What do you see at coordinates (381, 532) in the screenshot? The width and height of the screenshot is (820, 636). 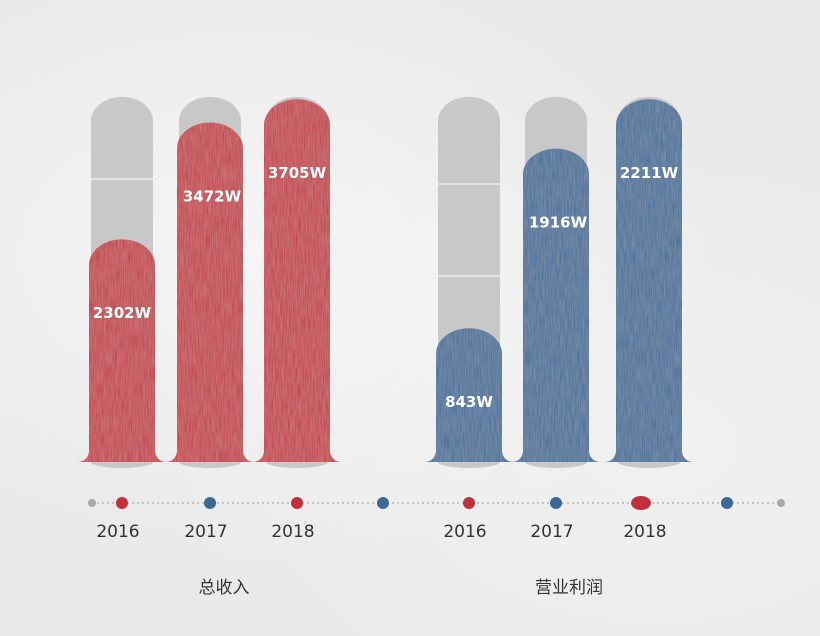 I see `year-labels: 2016 2017 2018 2016 2017 2018` at bounding box center [381, 532].